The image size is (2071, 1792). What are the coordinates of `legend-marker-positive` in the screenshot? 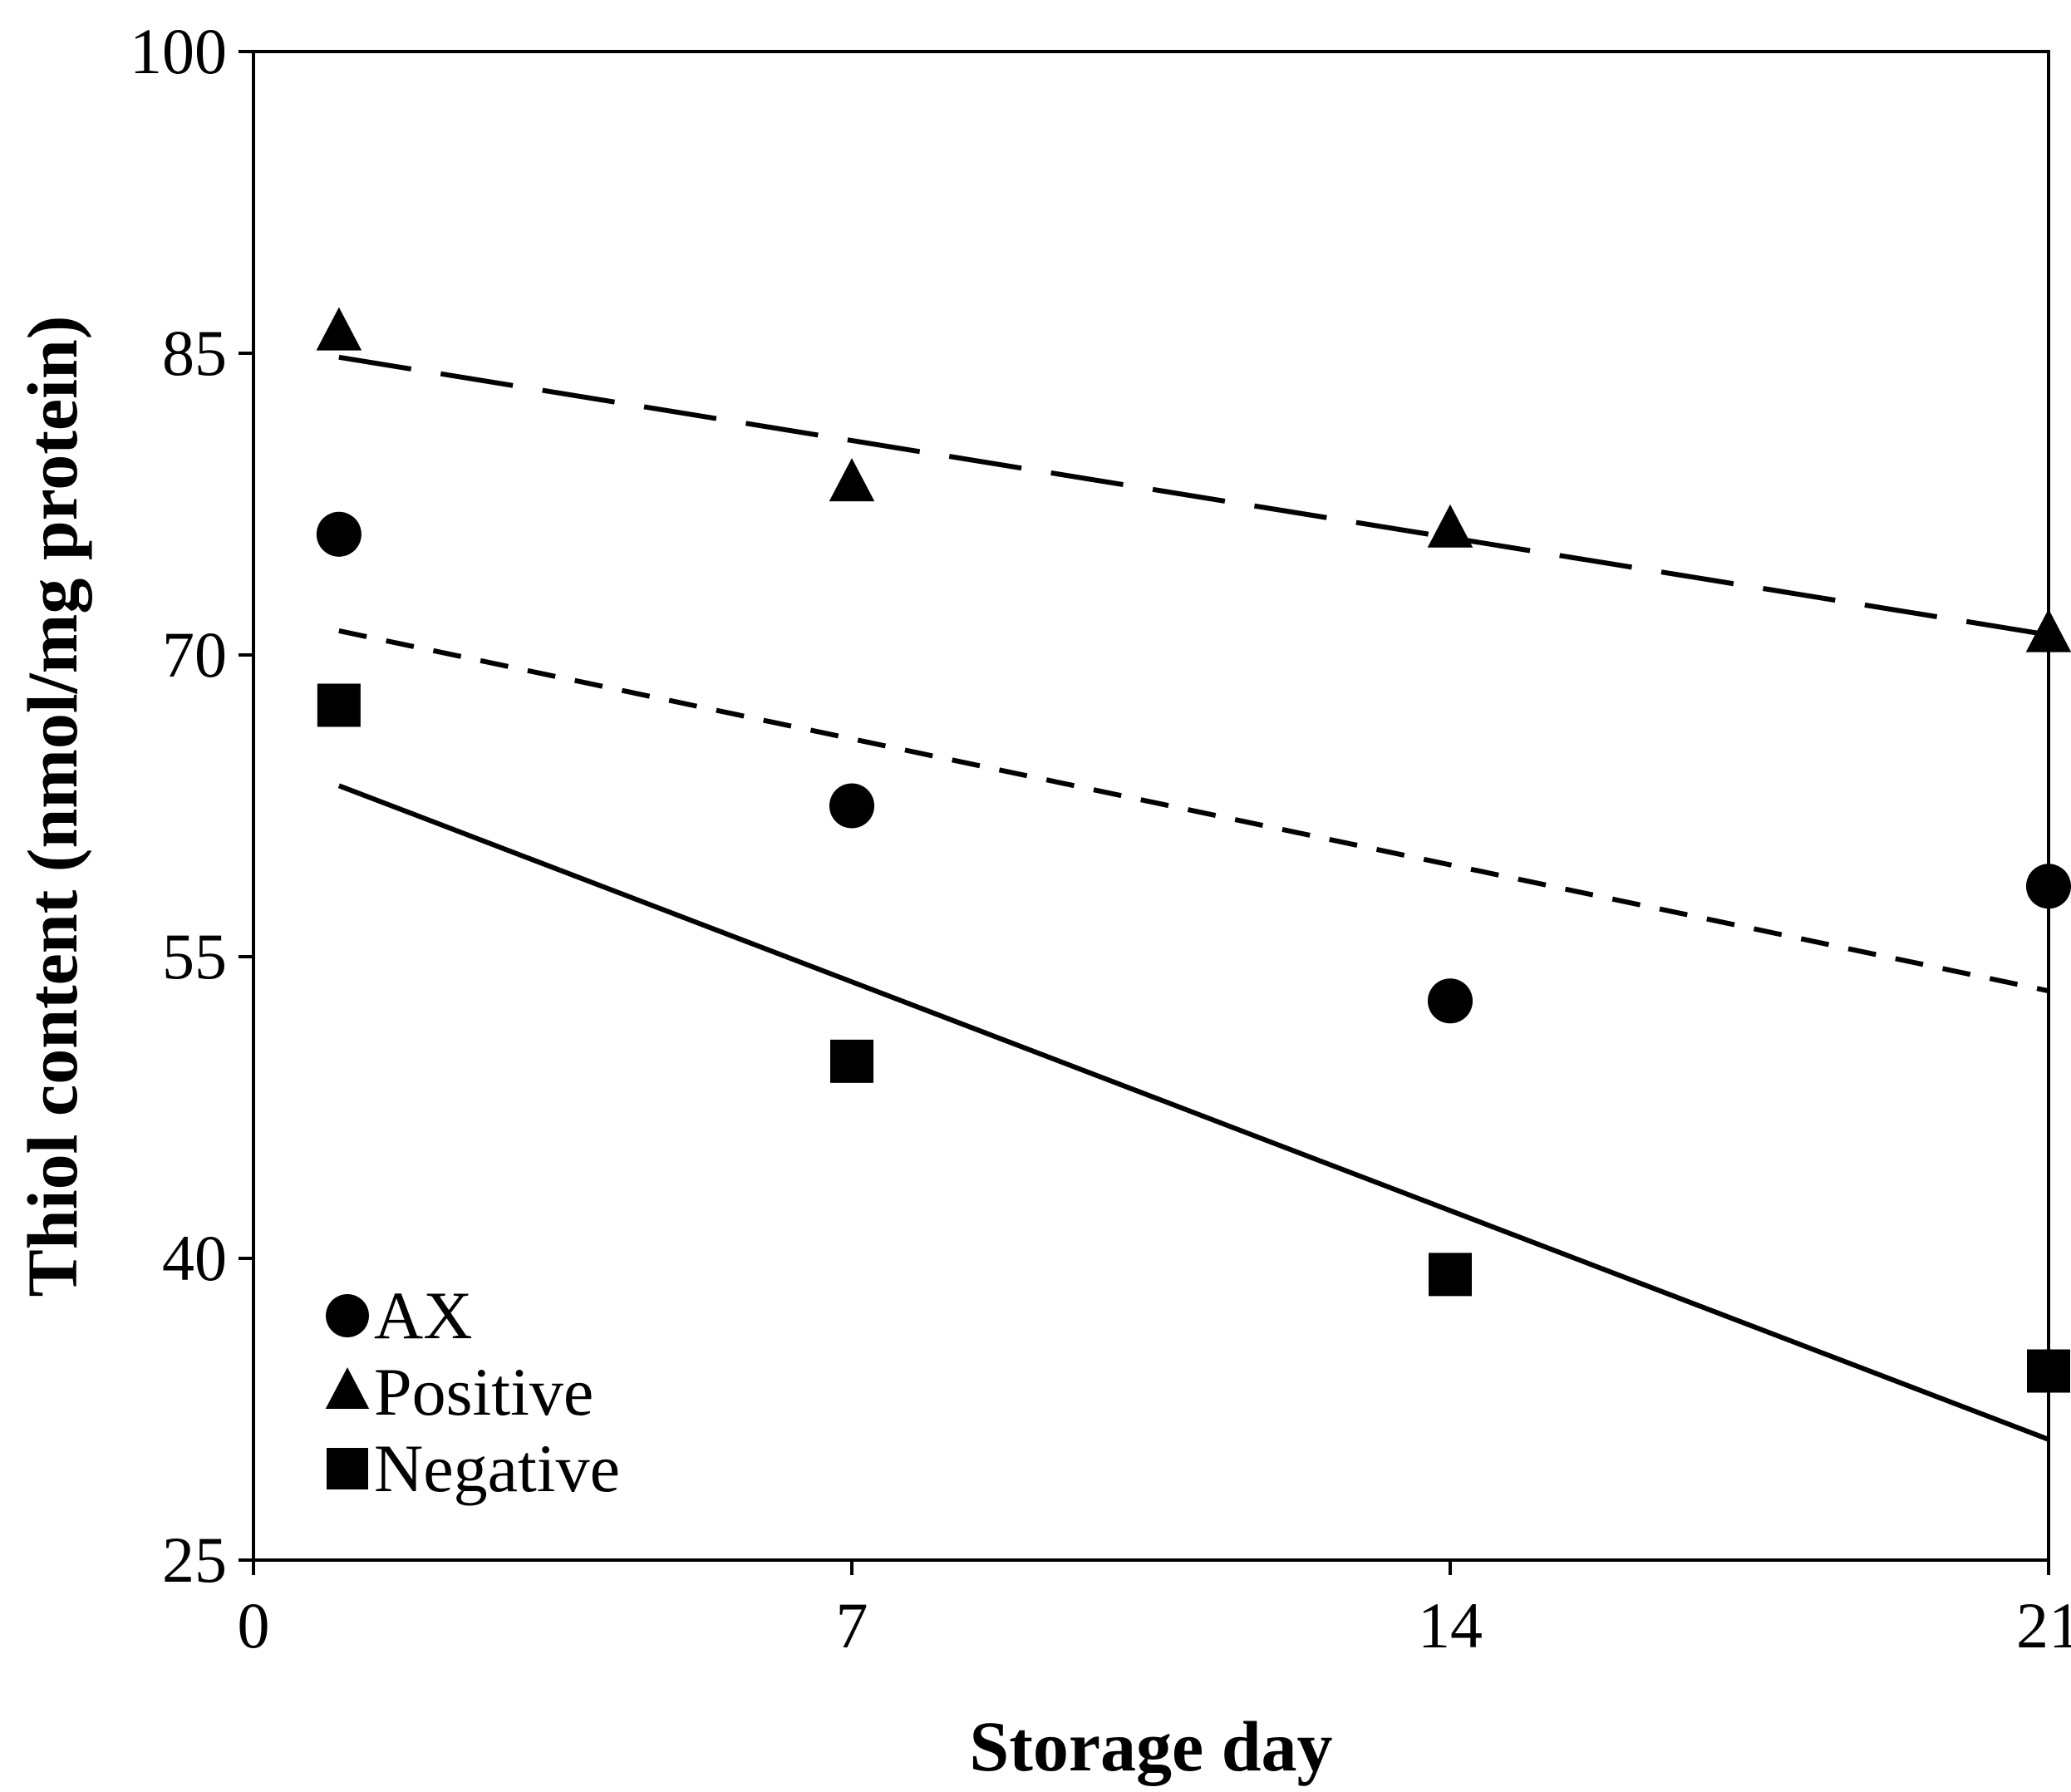 It's located at (347, 1388).